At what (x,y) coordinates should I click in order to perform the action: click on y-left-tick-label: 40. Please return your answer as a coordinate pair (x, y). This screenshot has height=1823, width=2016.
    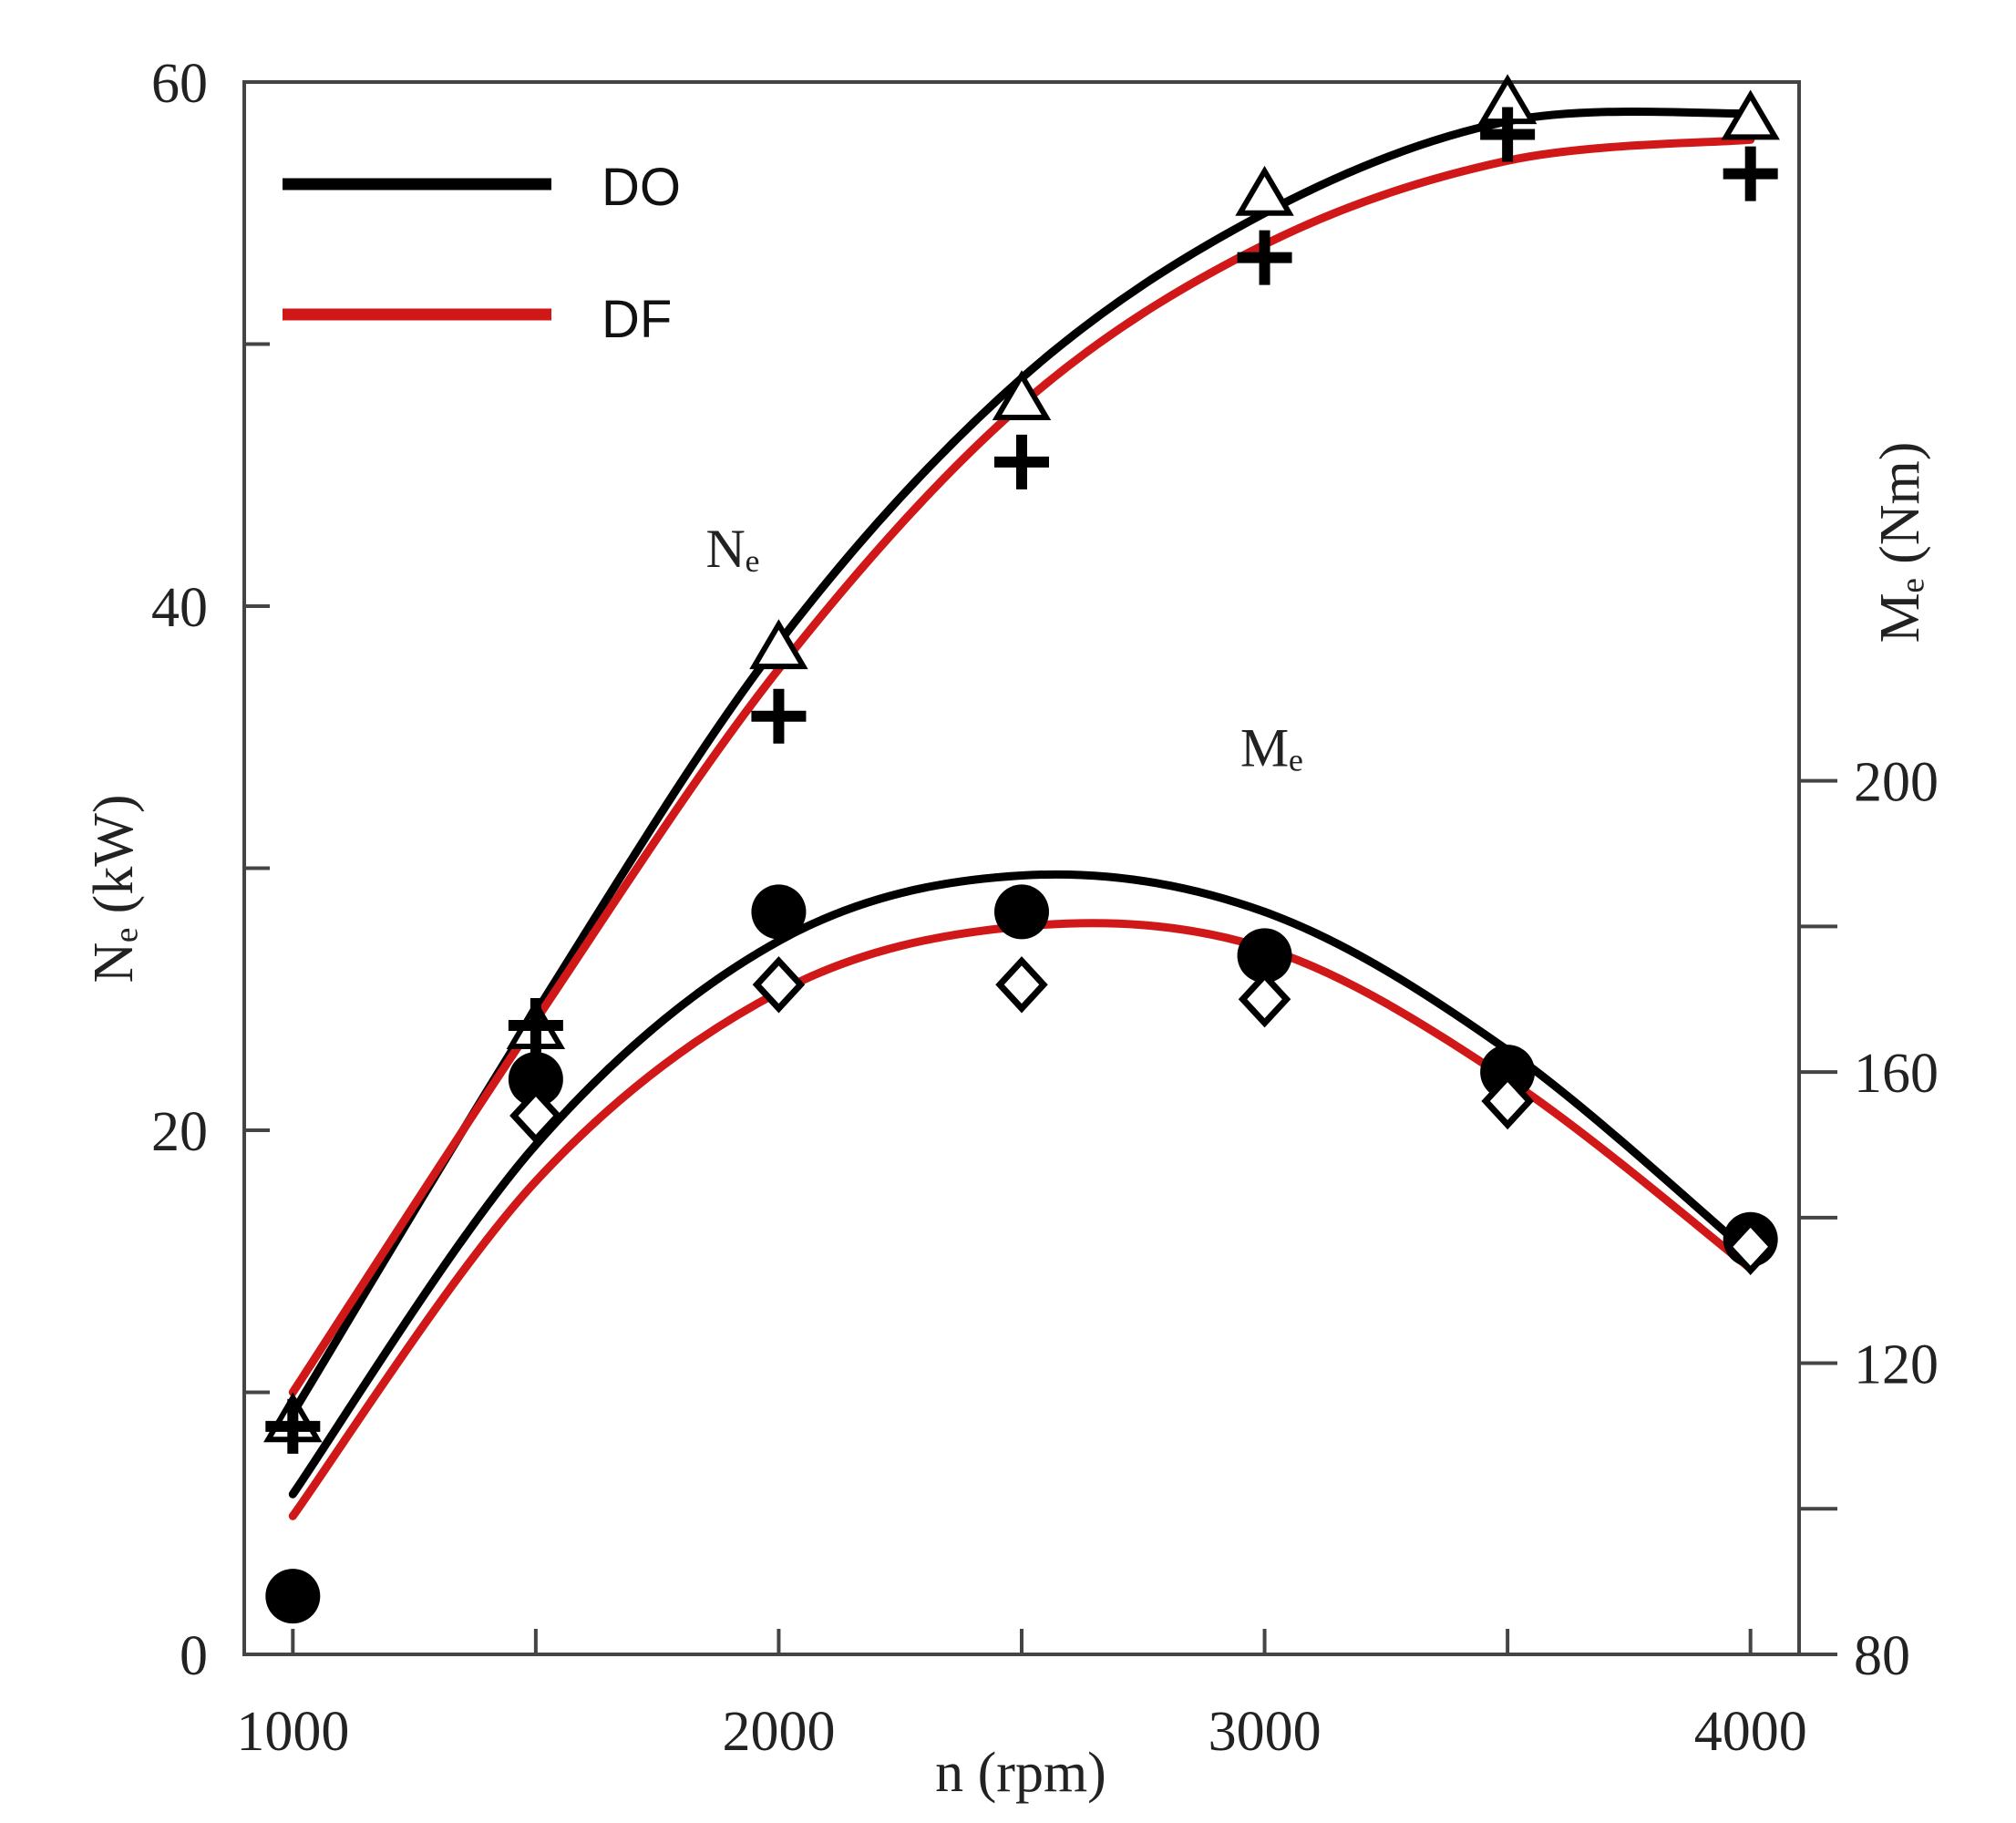
    Looking at the image, I should click on (180, 608).